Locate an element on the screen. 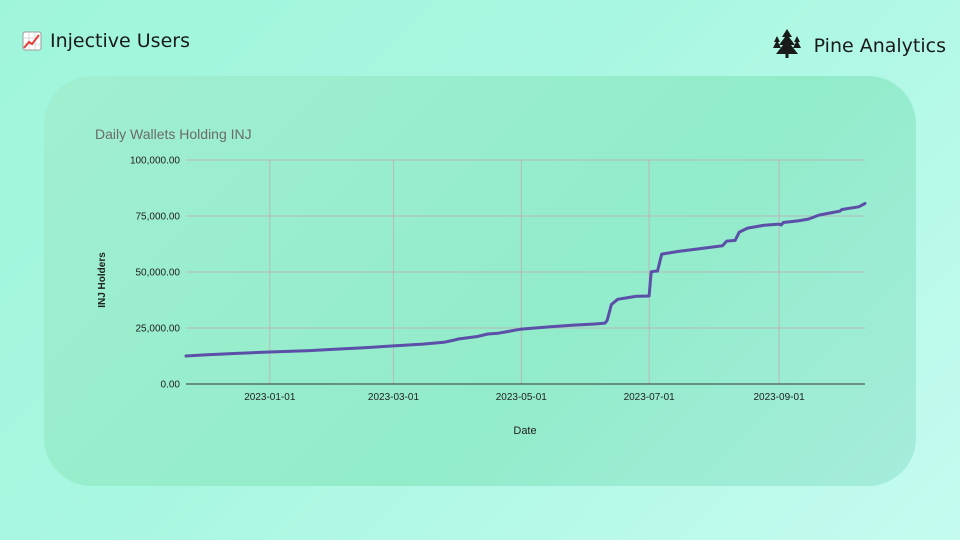  x-tick-label: 2023-01-01 is located at coordinates (270, 397).